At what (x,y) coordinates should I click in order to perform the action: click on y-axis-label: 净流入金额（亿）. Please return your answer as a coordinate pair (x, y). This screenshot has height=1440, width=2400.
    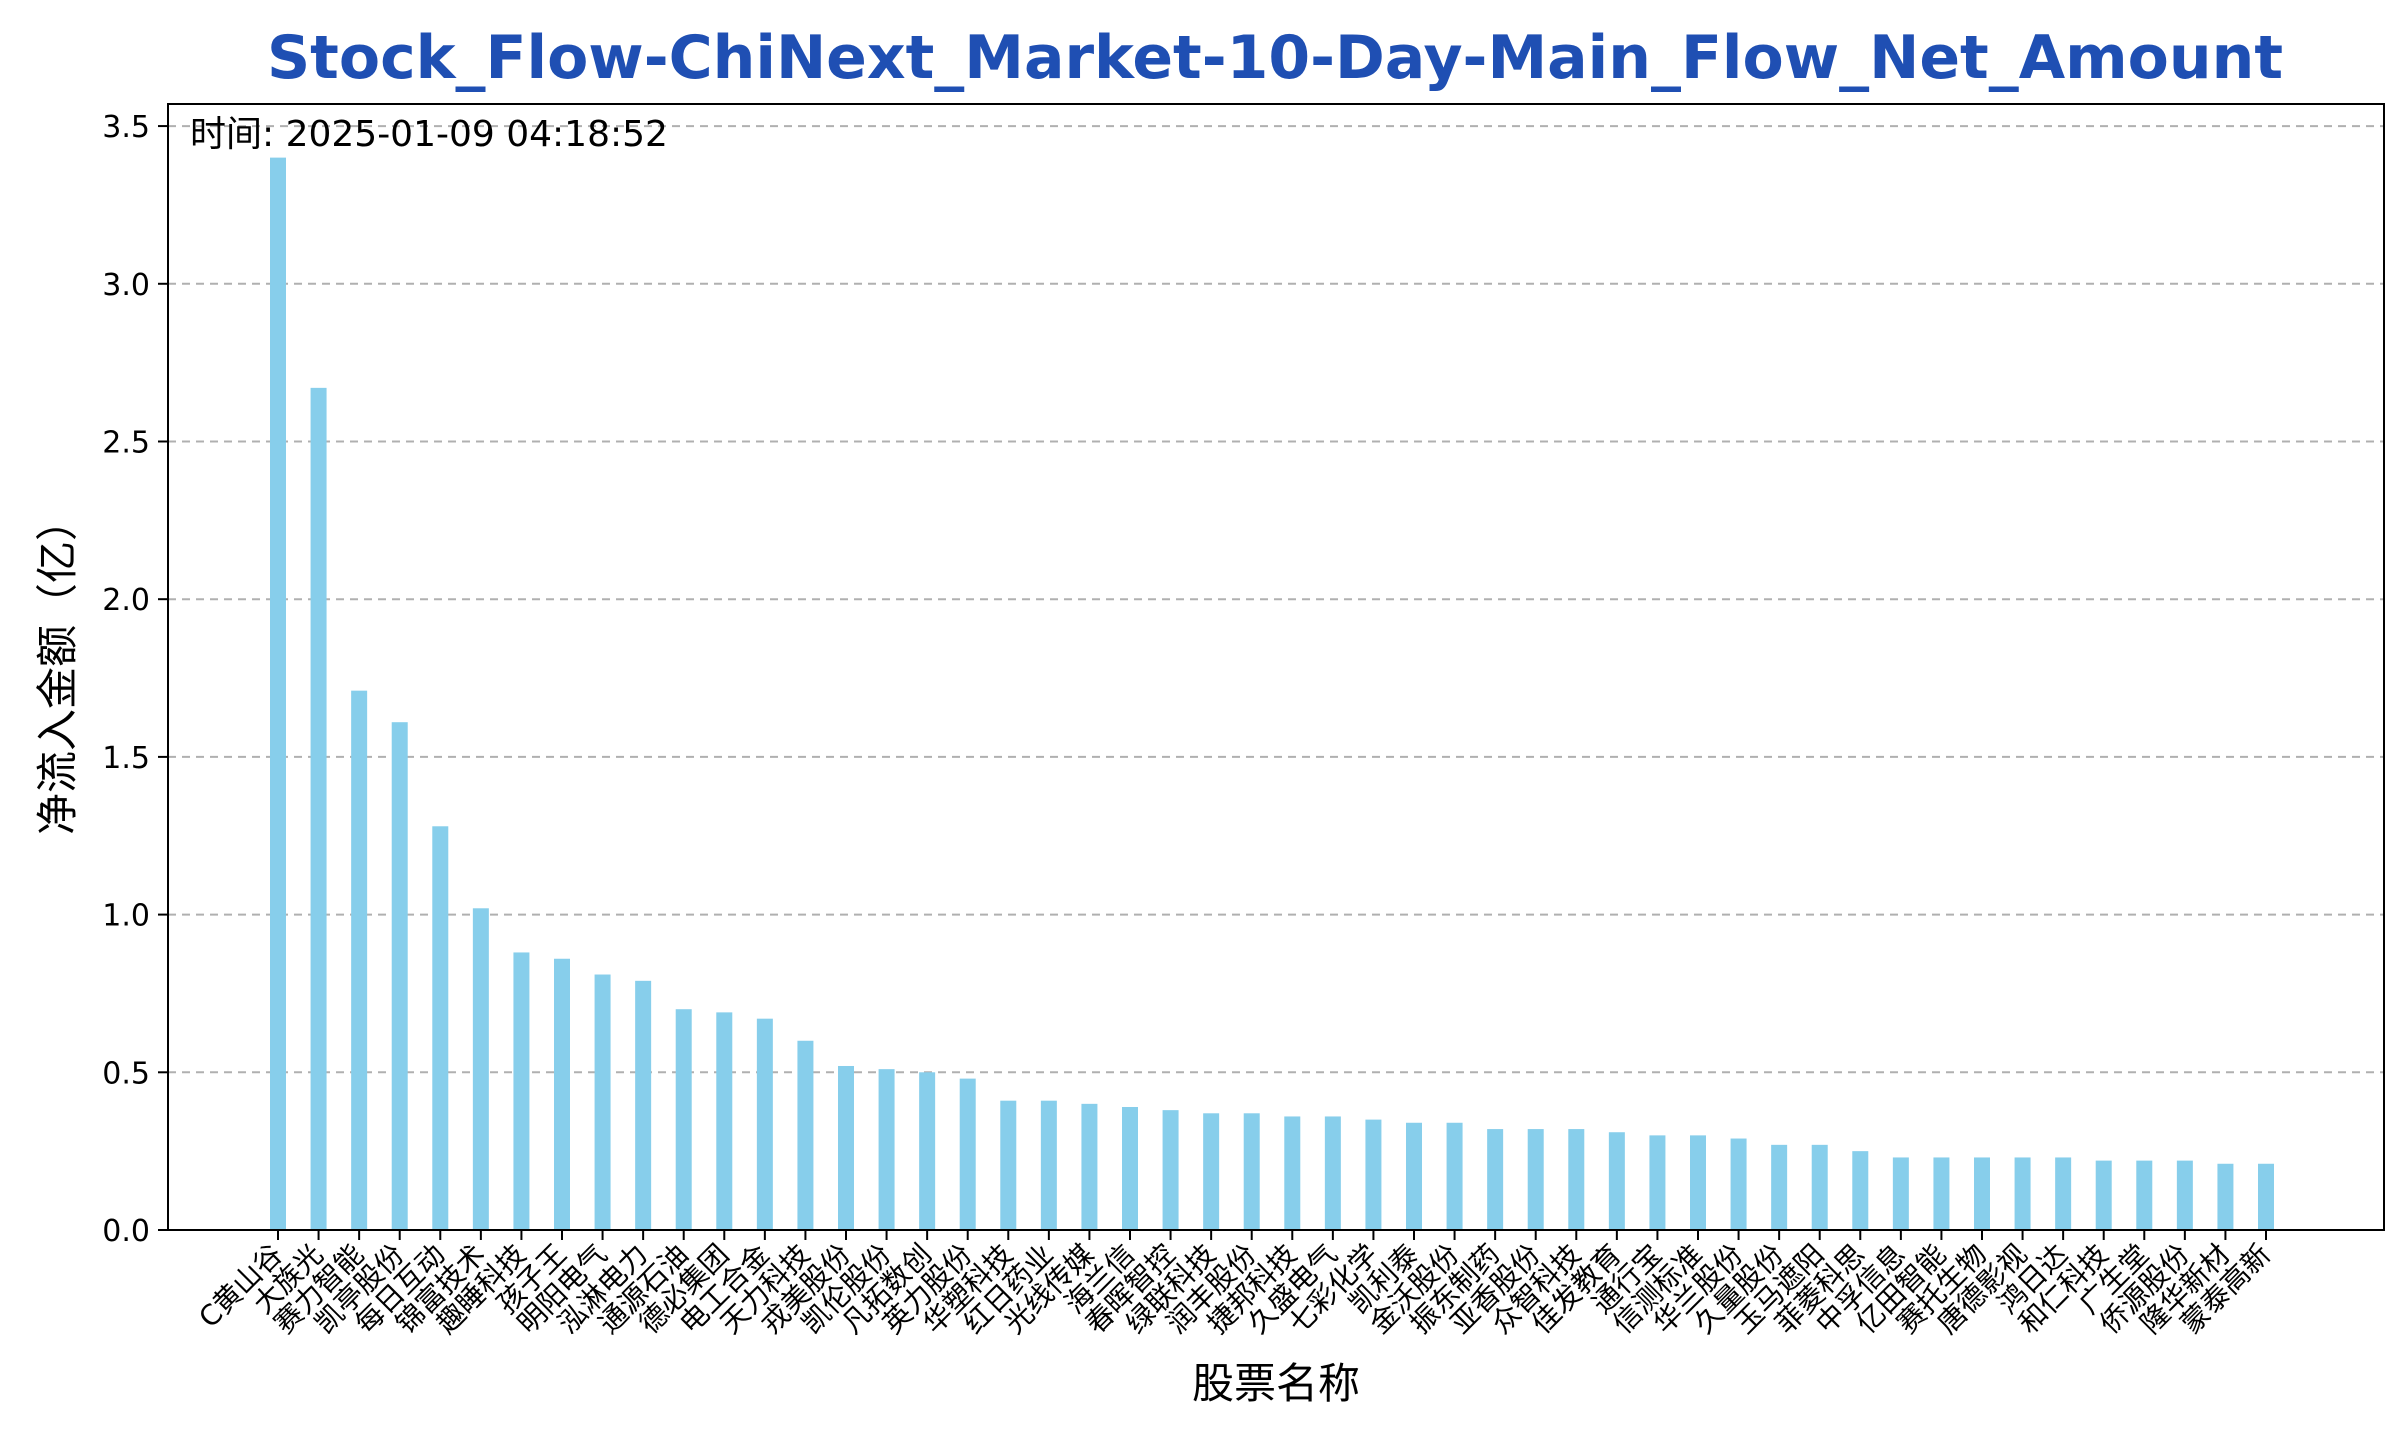
    Looking at the image, I should click on (57, 667).